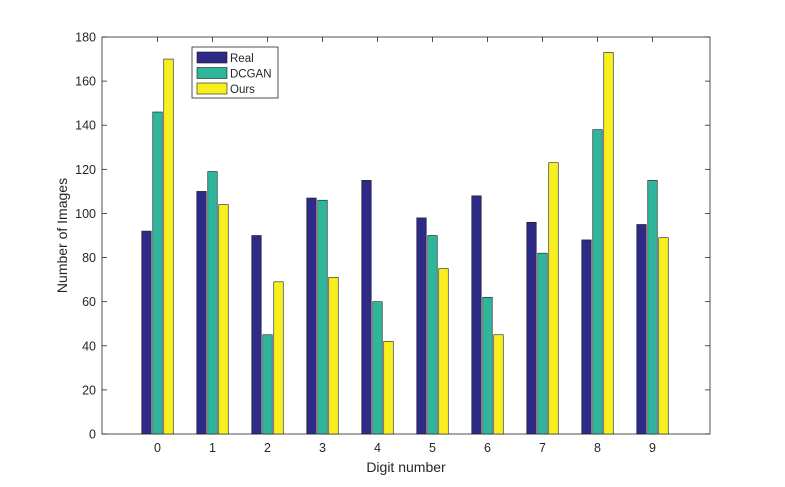  Describe the element at coordinates (597, 448) in the screenshot. I see `x-tick-label: 8` at that location.